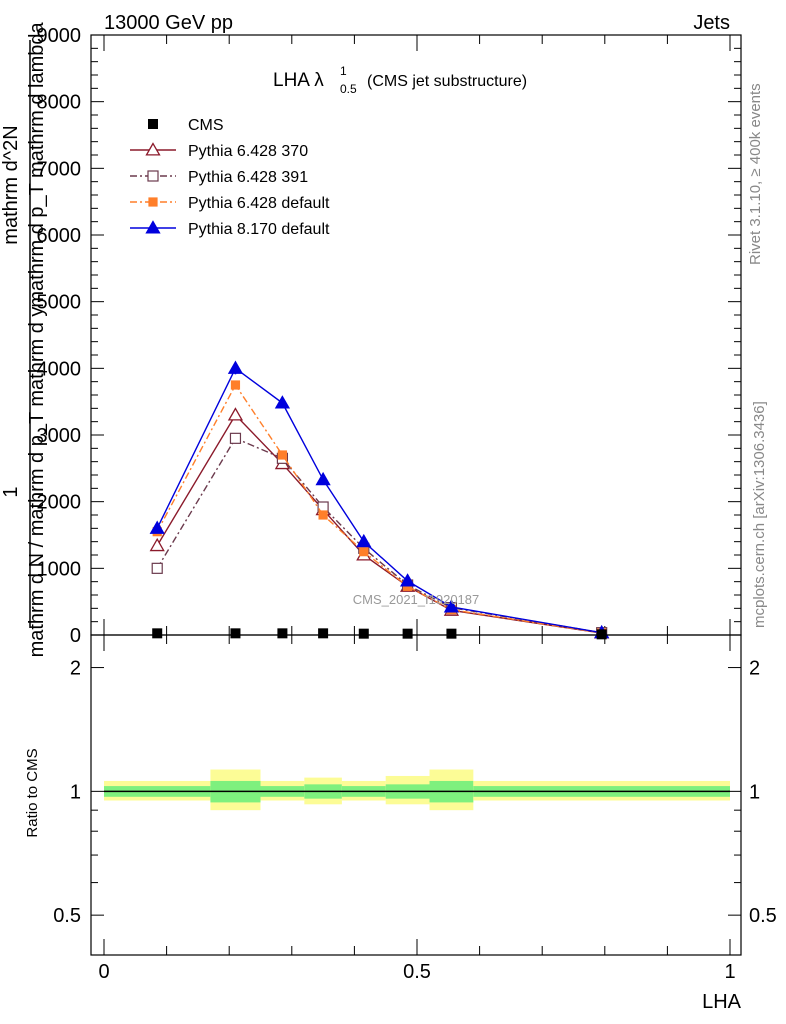 This screenshot has height=1024, width=786. What do you see at coordinates (754, 669) in the screenshot?
I see `ratio-tick-label-right: 2` at bounding box center [754, 669].